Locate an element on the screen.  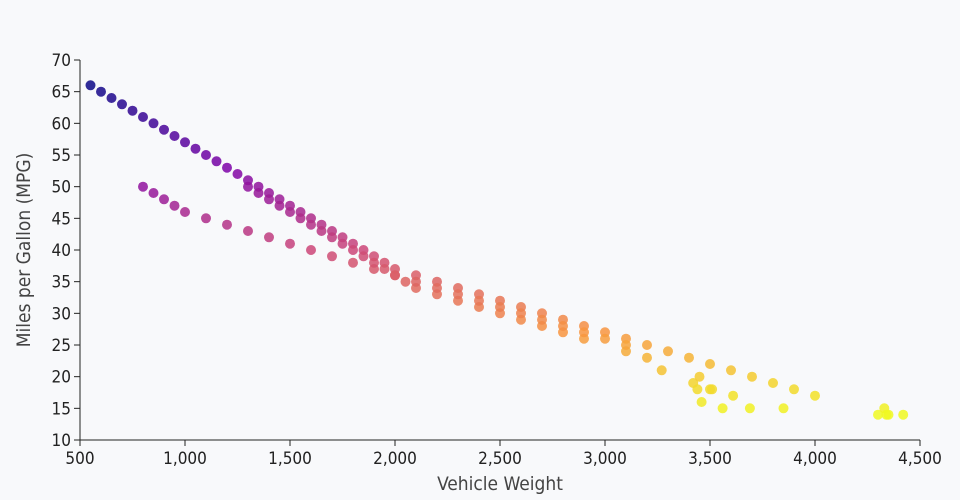
y-tick-label: 25 is located at coordinates (61, 346).